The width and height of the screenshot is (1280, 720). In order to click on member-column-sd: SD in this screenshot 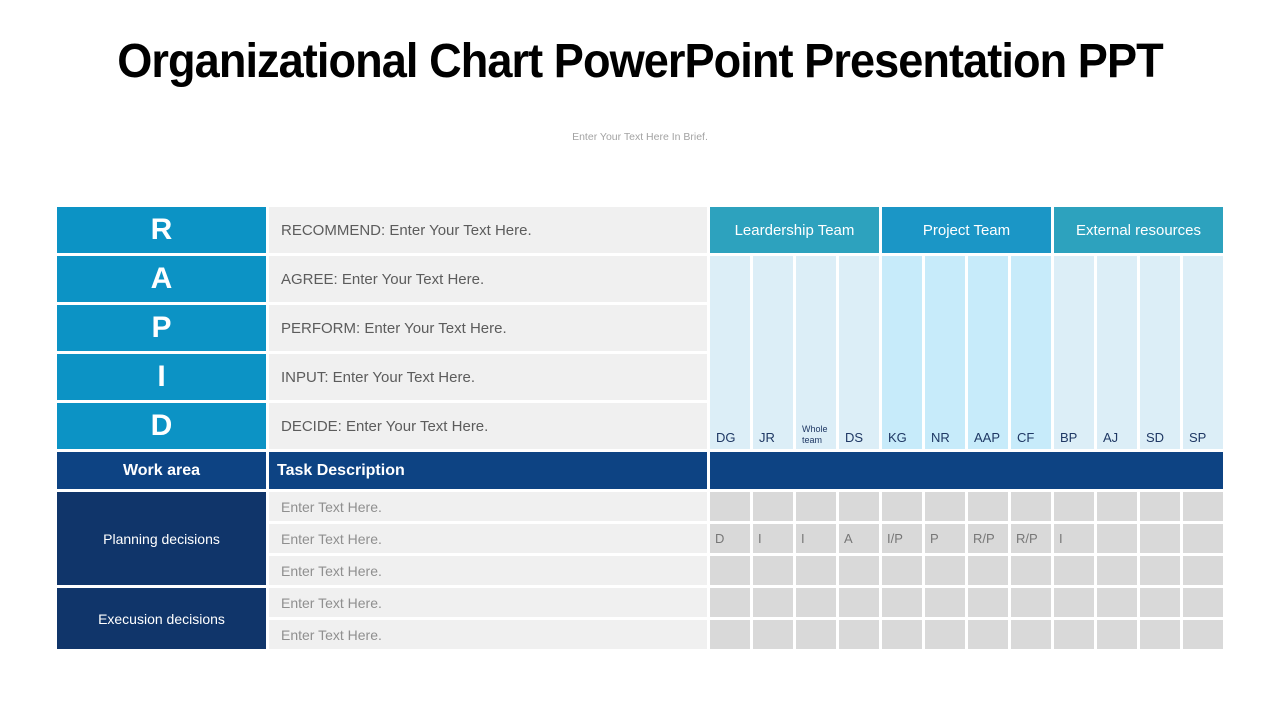, I will do `click(1160, 352)`.